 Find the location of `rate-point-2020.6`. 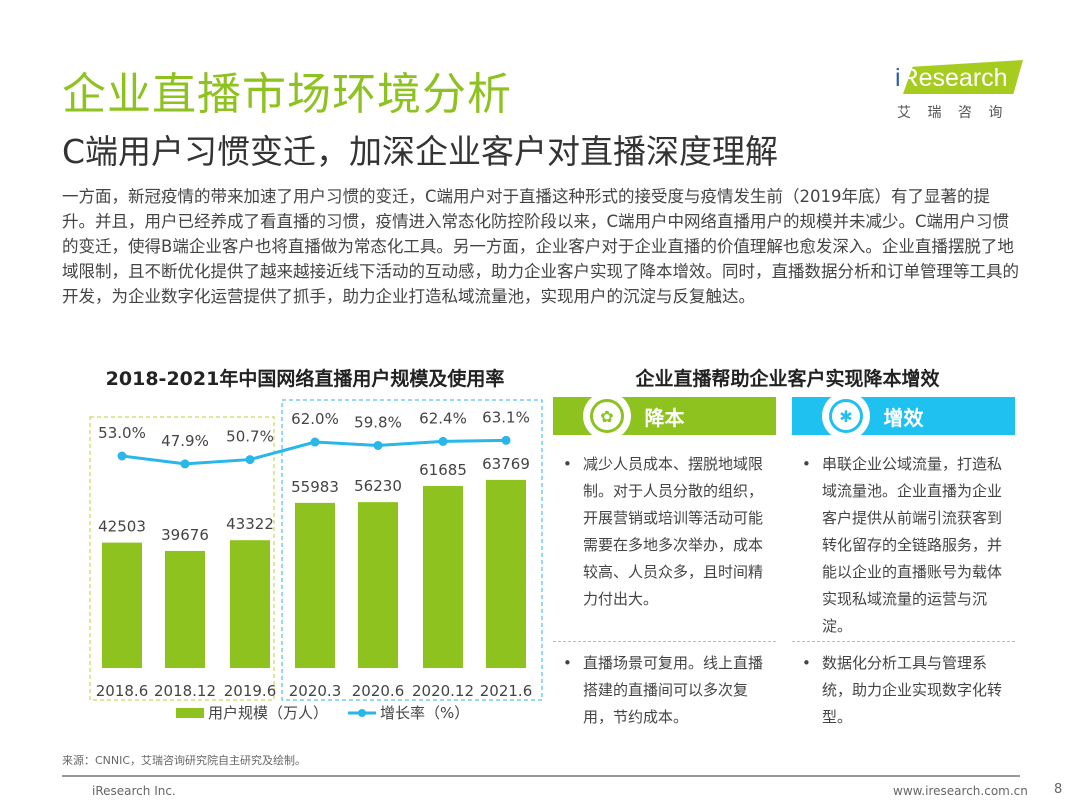

rate-point-2020.6 is located at coordinates (378, 445).